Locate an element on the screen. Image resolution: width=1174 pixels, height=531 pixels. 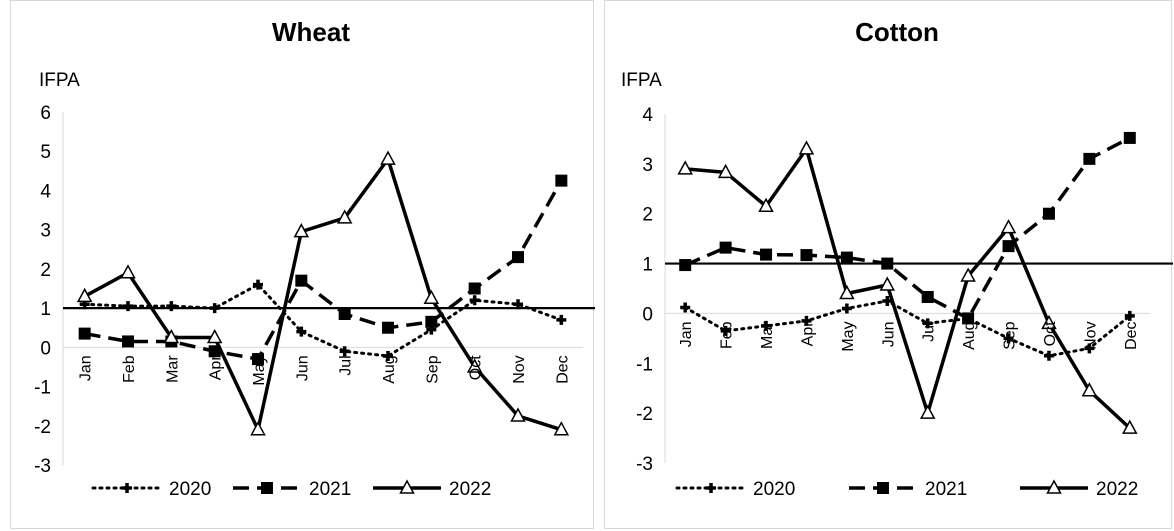
chart-title: Cotton is located at coordinates (897, 32).